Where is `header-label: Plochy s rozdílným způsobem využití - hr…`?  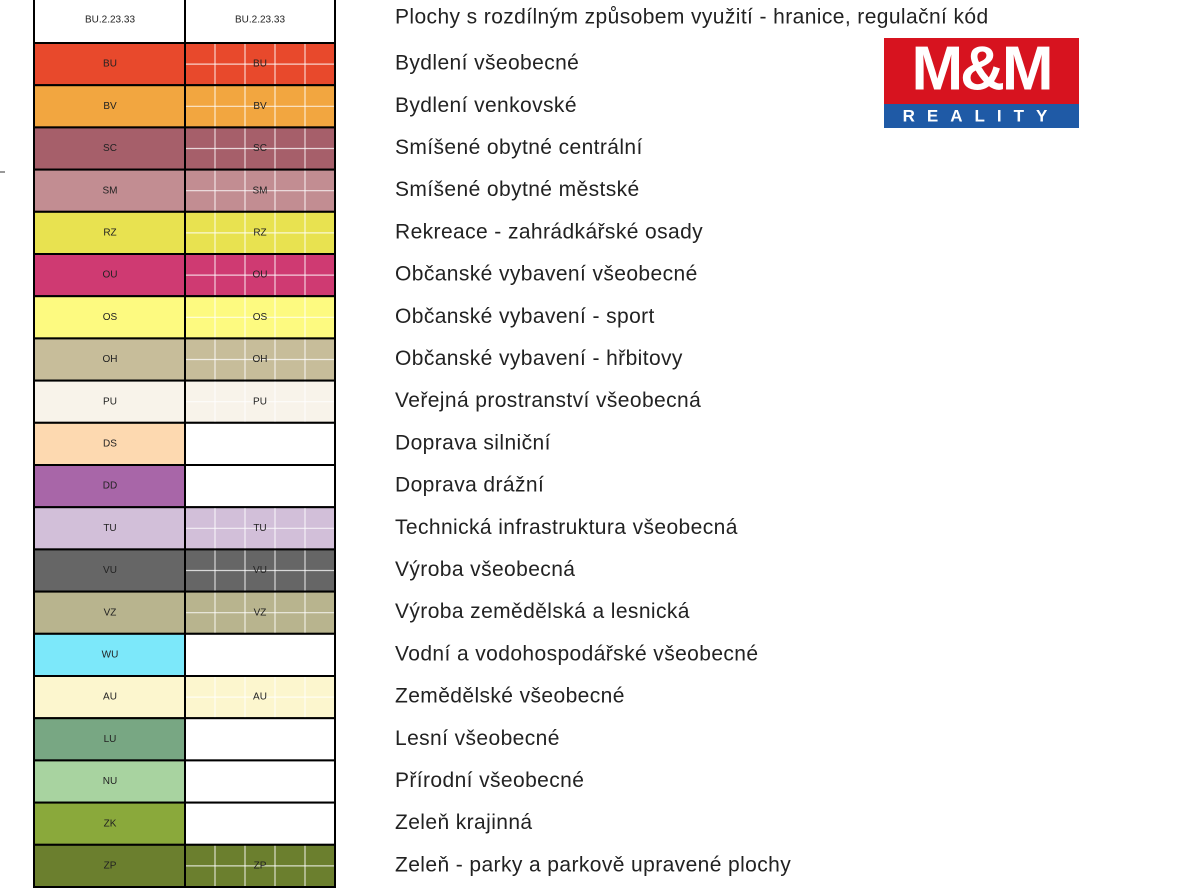
header-label: Plochy s rozdílným způsobem využití - hr… is located at coordinates (692, 17).